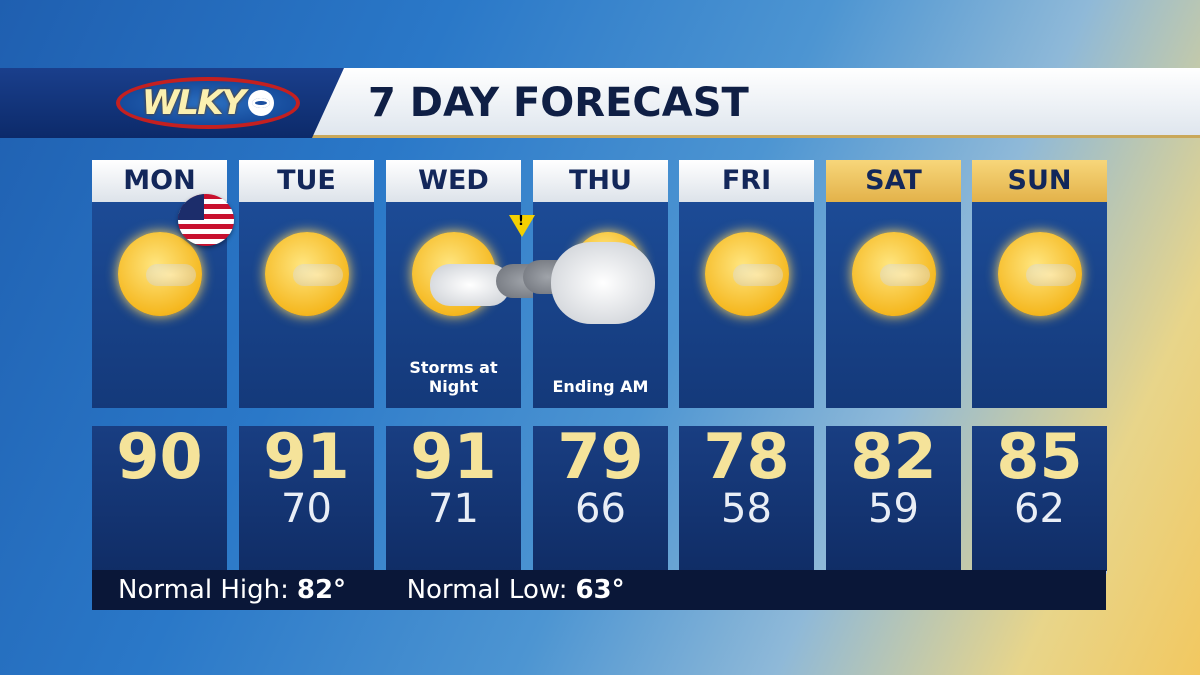 This screenshot has height=675, width=1200. I want to click on cloudy-icon: Ending AM, so click(595, 305).